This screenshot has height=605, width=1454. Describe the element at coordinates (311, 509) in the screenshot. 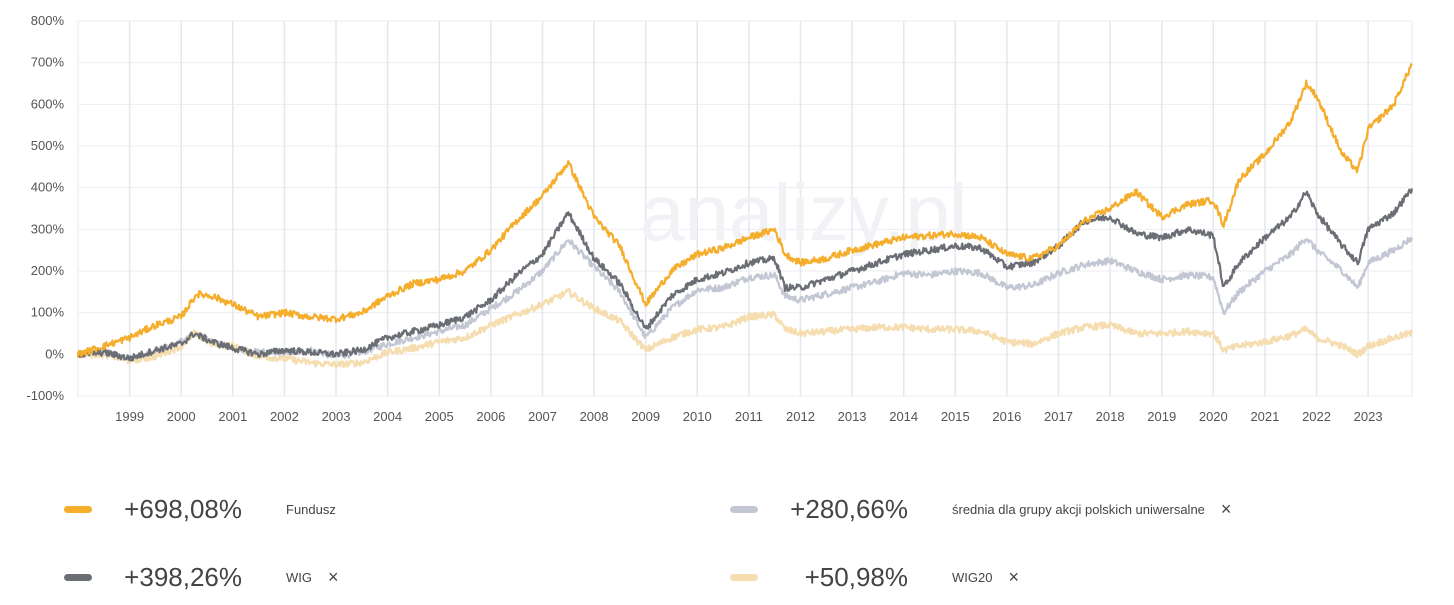

I see `legend-label-fundusz: Fundusz` at that location.